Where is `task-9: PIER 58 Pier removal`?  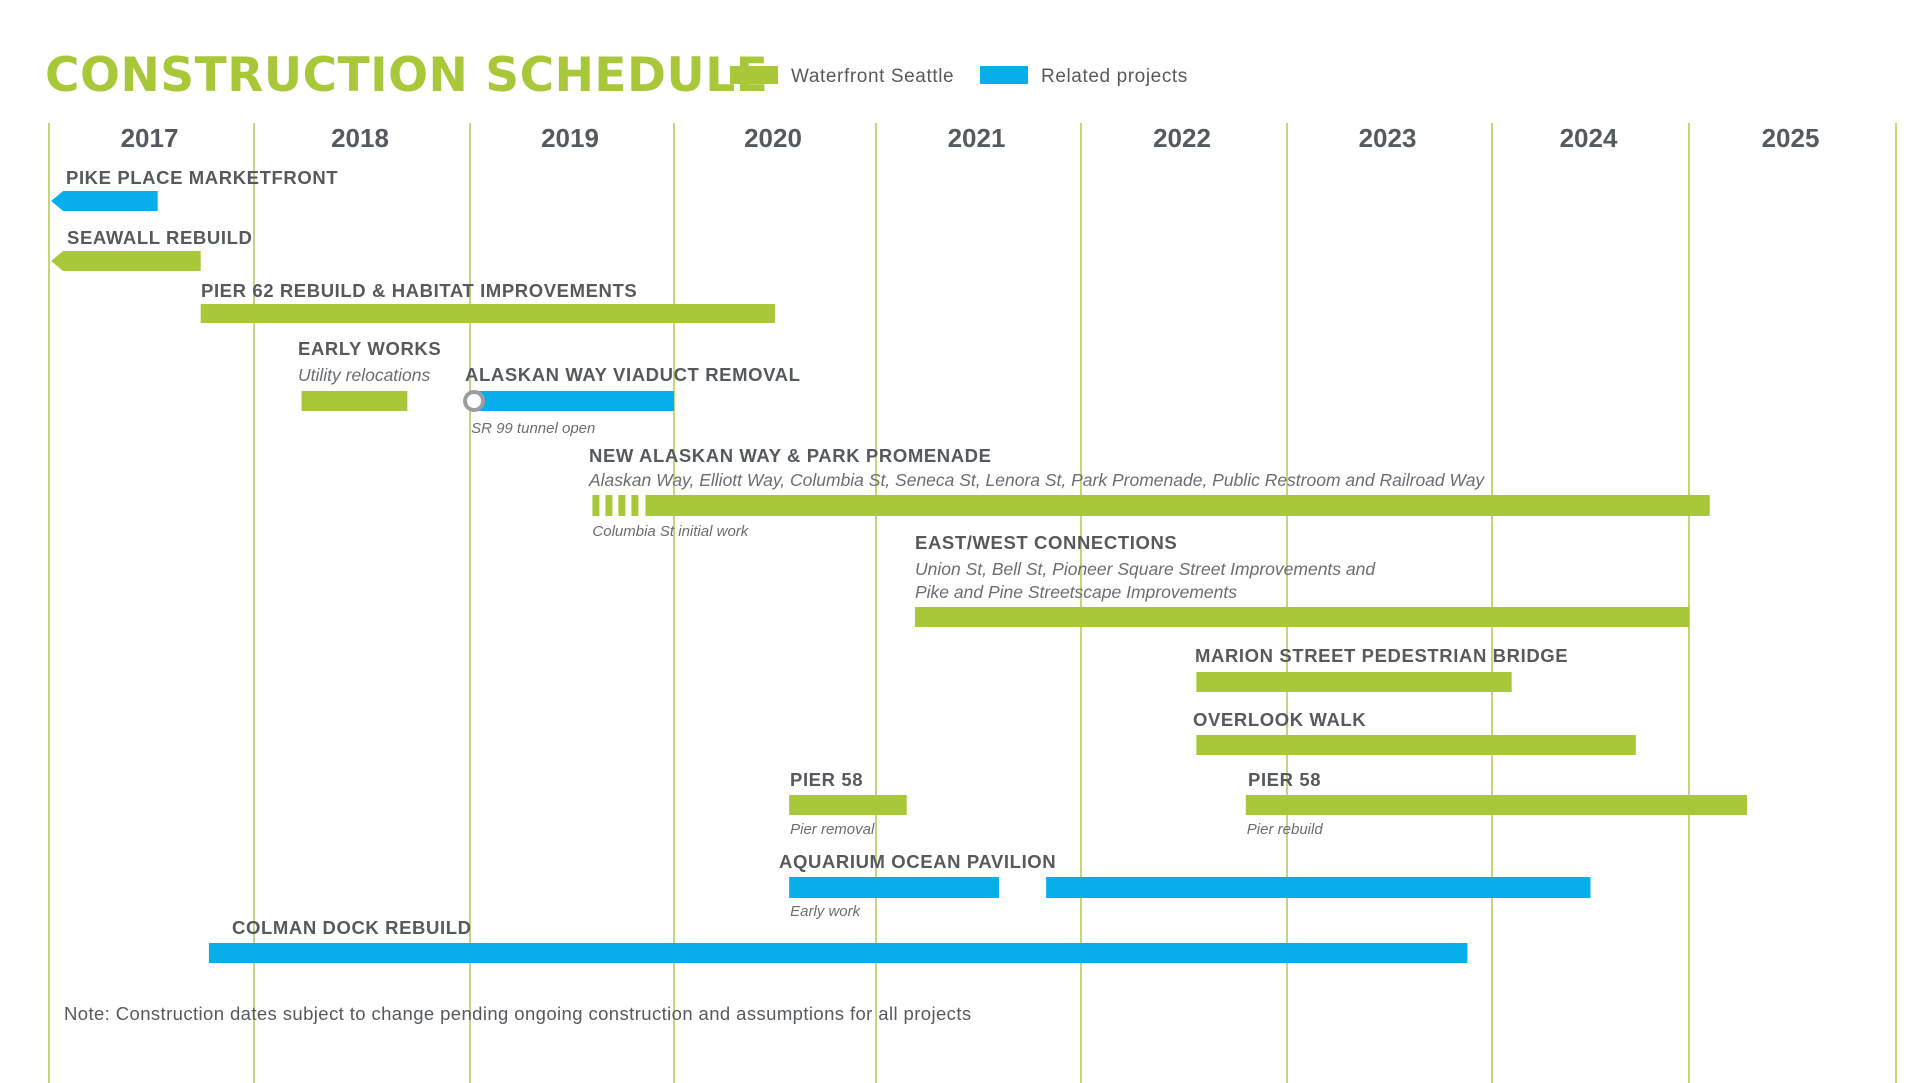 task-9: PIER 58 Pier removal is located at coordinates (848, 803).